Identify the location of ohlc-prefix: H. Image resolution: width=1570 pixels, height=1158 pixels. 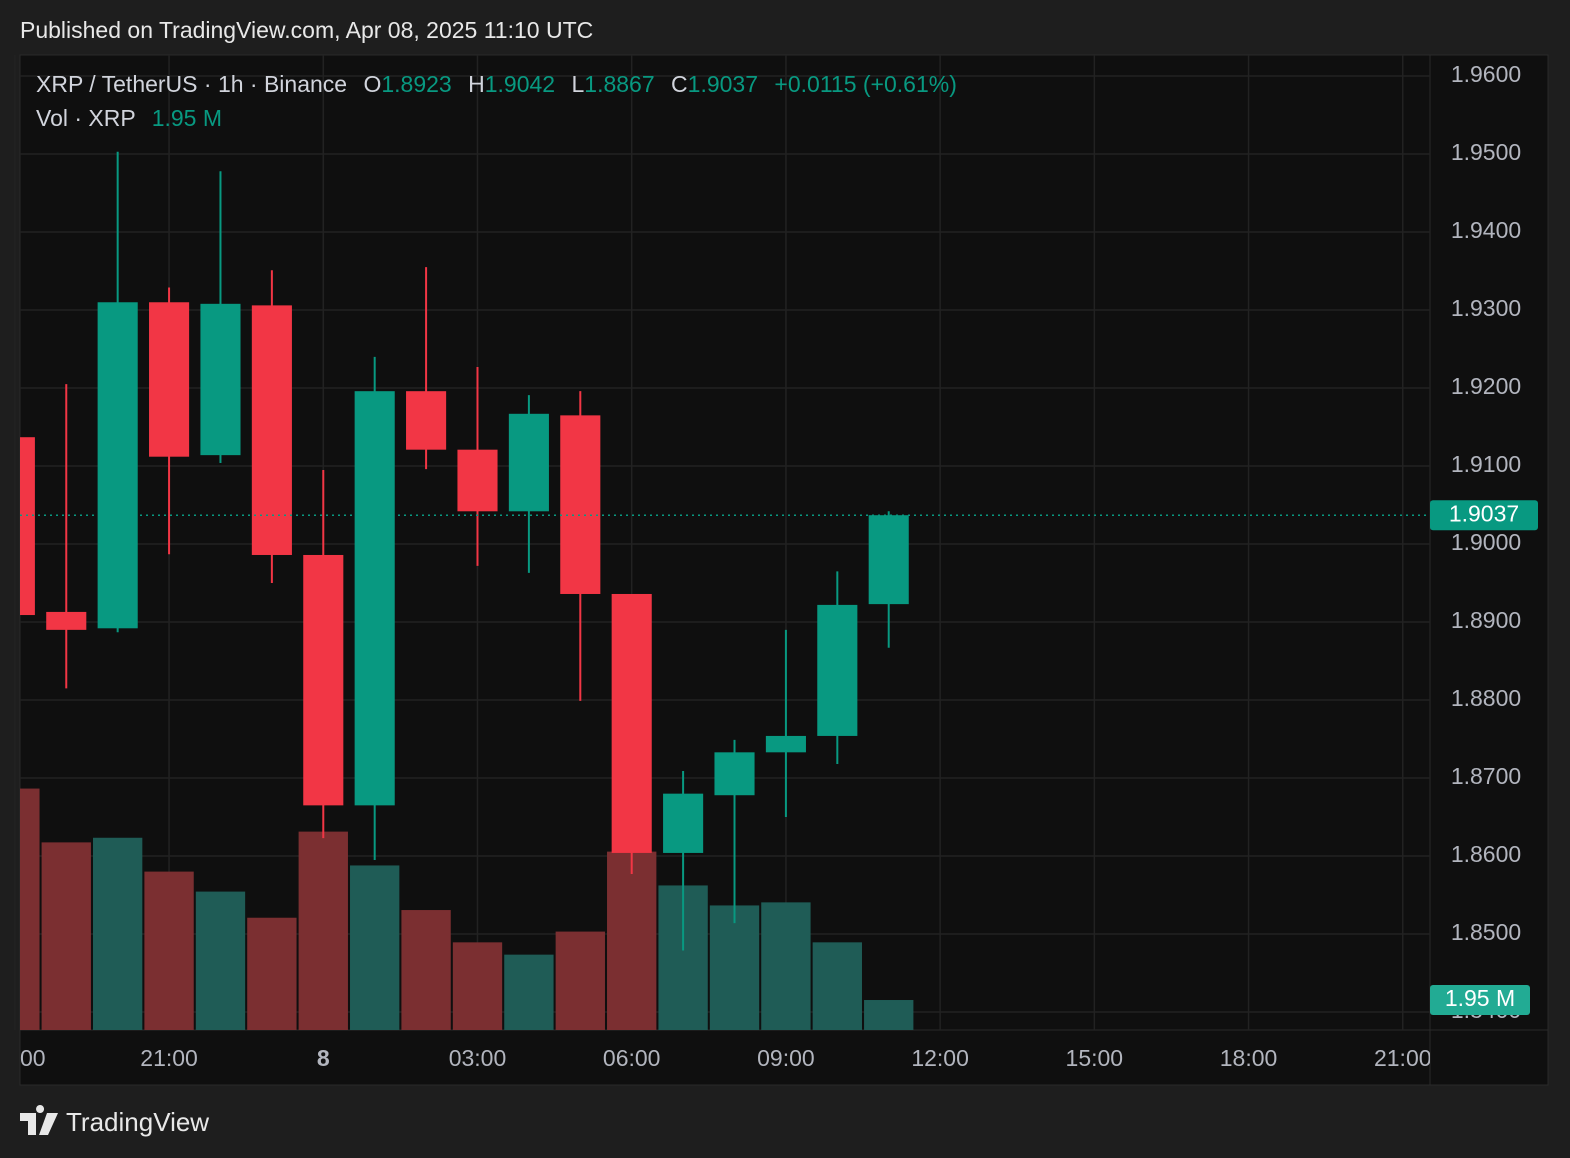
(476, 84).